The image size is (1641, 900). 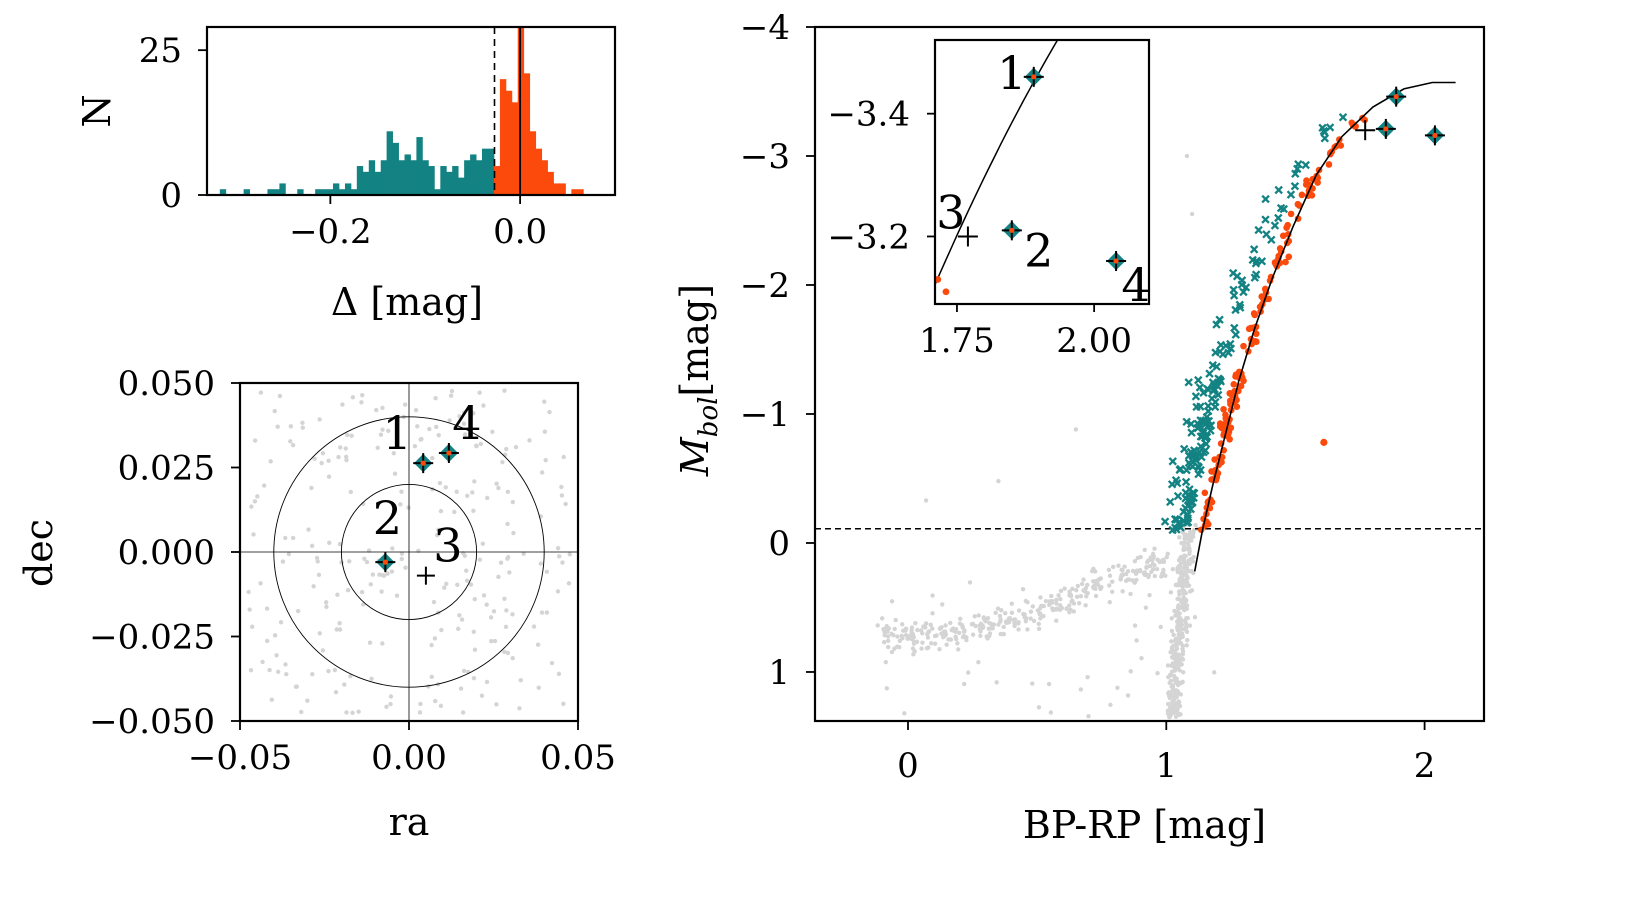 What do you see at coordinates (409, 822) in the screenshot?
I see `sky-x-label: ra` at bounding box center [409, 822].